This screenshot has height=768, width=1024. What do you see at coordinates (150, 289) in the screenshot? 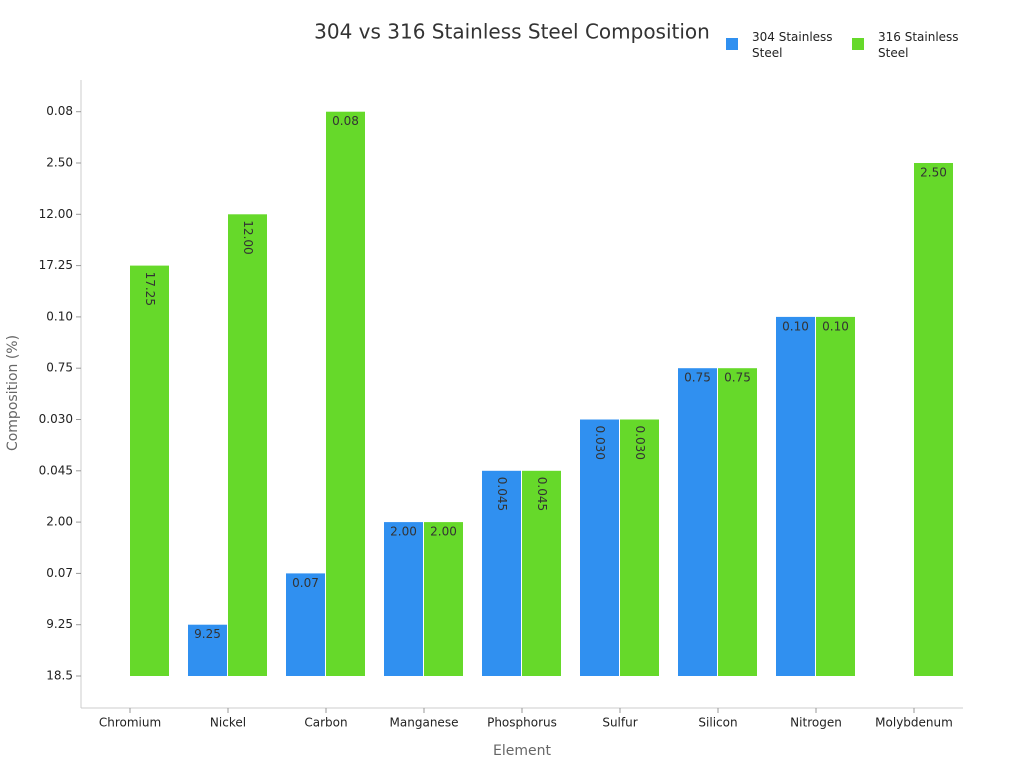
I see `data-label: 17.25` at bounding box center [150, 289].